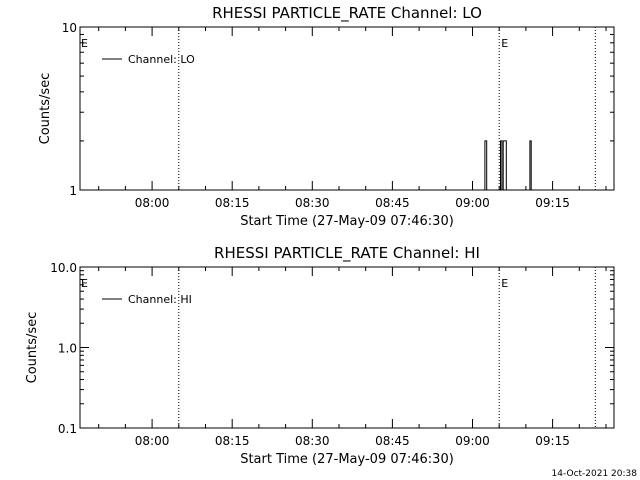 This screenshot has height=480, width=640. What do you see at coordinates (347, 459) in the screenshot?
I see `hi-x-axis-label: Start Time (27-May-09 07:46:30)` at bounding box center [347, 459].